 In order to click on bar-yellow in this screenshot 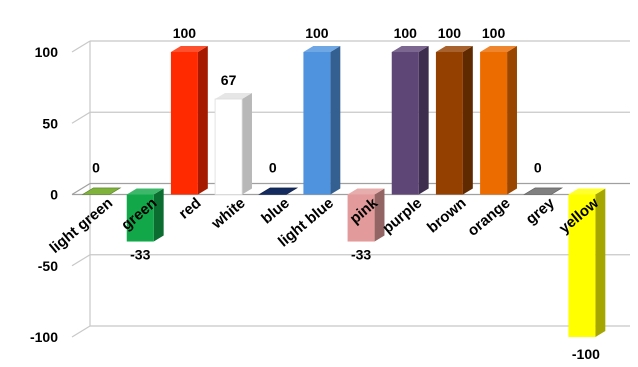, I will do `click(587, 262)`.